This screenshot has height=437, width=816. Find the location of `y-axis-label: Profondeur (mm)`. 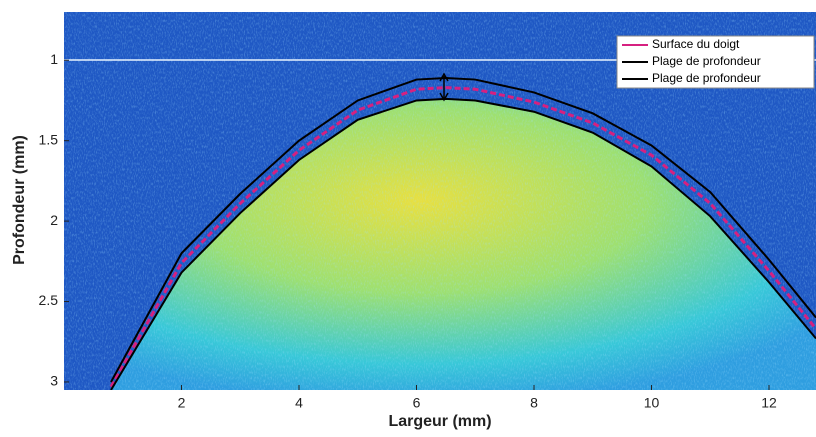

y-axis-label: Profondeur (mm) is located at coordinates (19, 200).